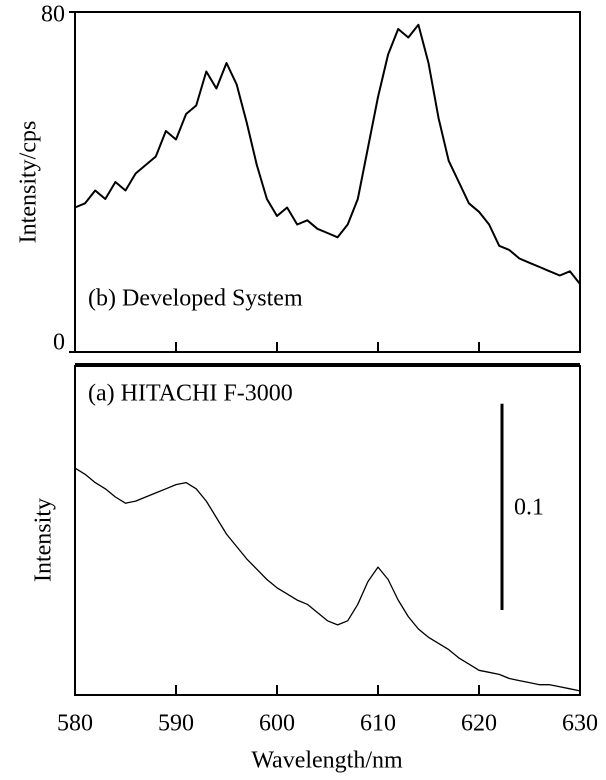  What do you see at coordinates (327, 761) in the screenshot?
I see `x-axis-label: Wavelength/nm` at bounding box center [327, 761].